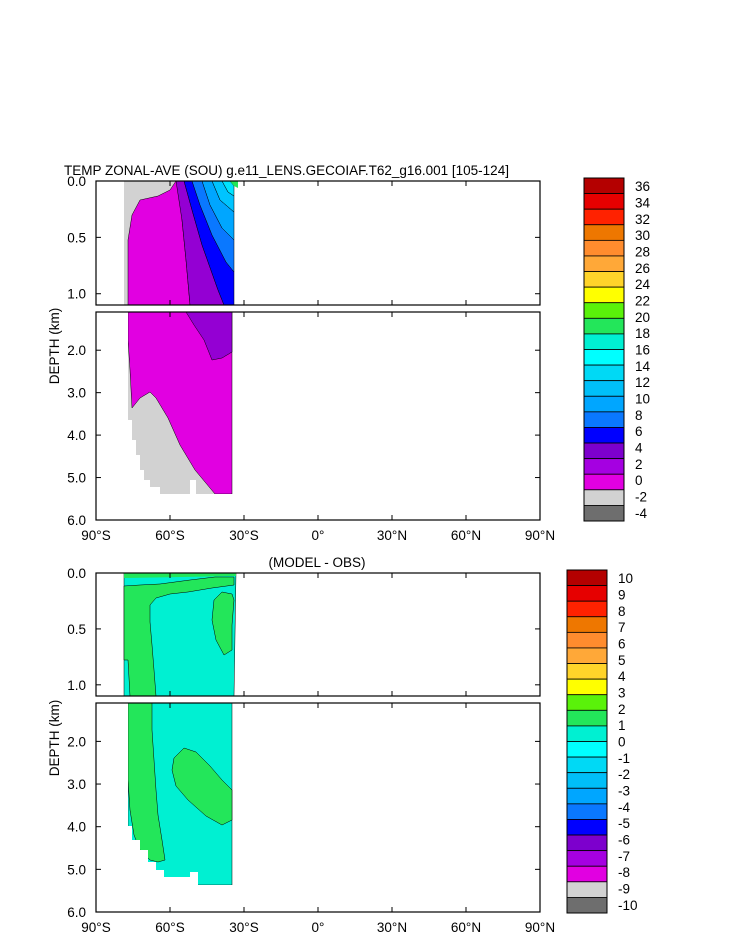 This screenshot has height=945, width=733. I want to click on colorbar-label: 0, so click(622, 742).